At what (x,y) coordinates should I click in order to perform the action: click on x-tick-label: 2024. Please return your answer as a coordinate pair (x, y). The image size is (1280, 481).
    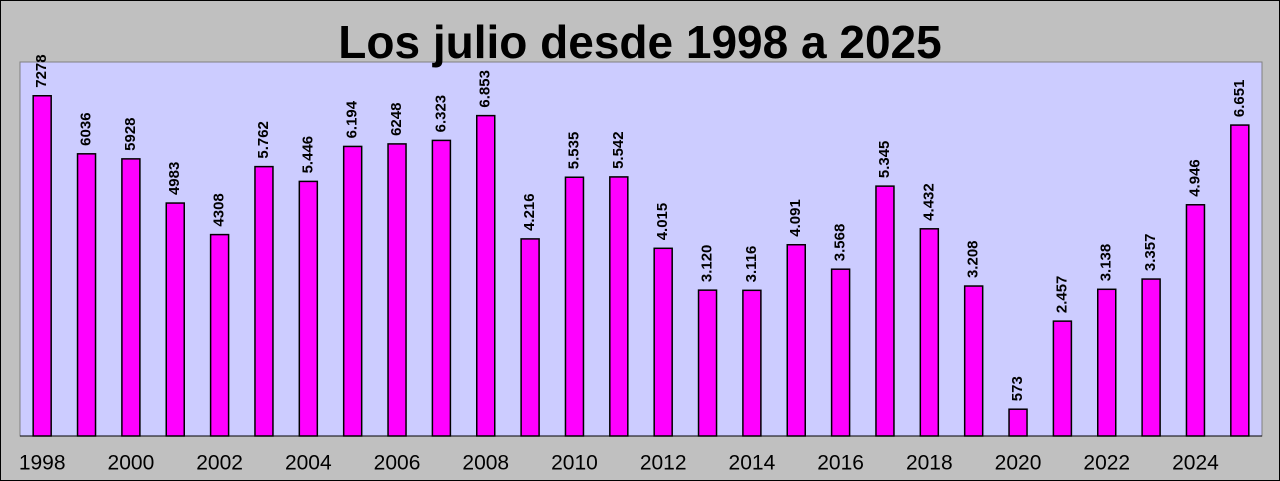
    Looking at the image, I should click on (1195, 463).